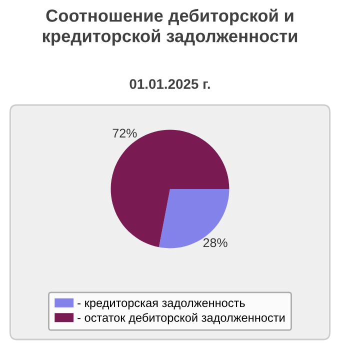 Image resolution: width=340 pixels, height=350 pixels. Describe the element at coordinates (170, 84) in the screenshot. I see `chart-subtitle: 01.01.2025 г.` at that location.